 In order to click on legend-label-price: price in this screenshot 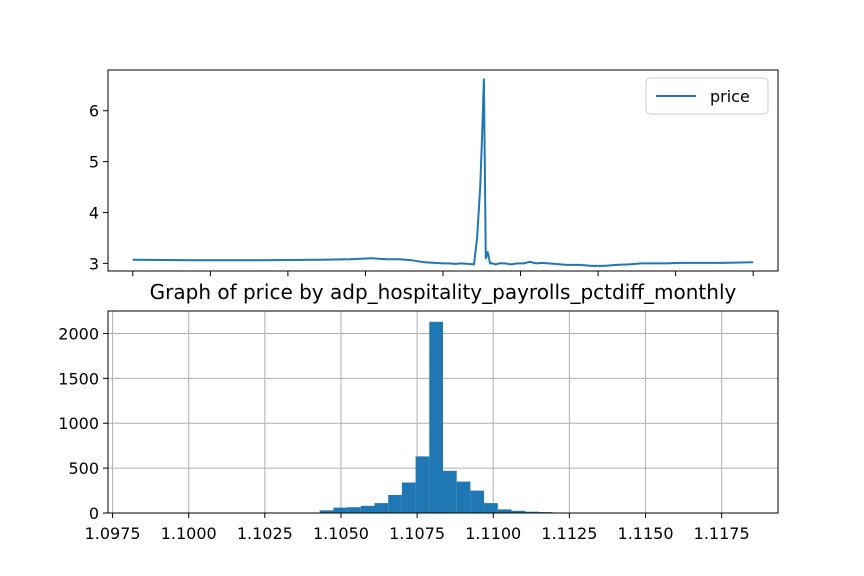, I will do `click(730, 96)`.